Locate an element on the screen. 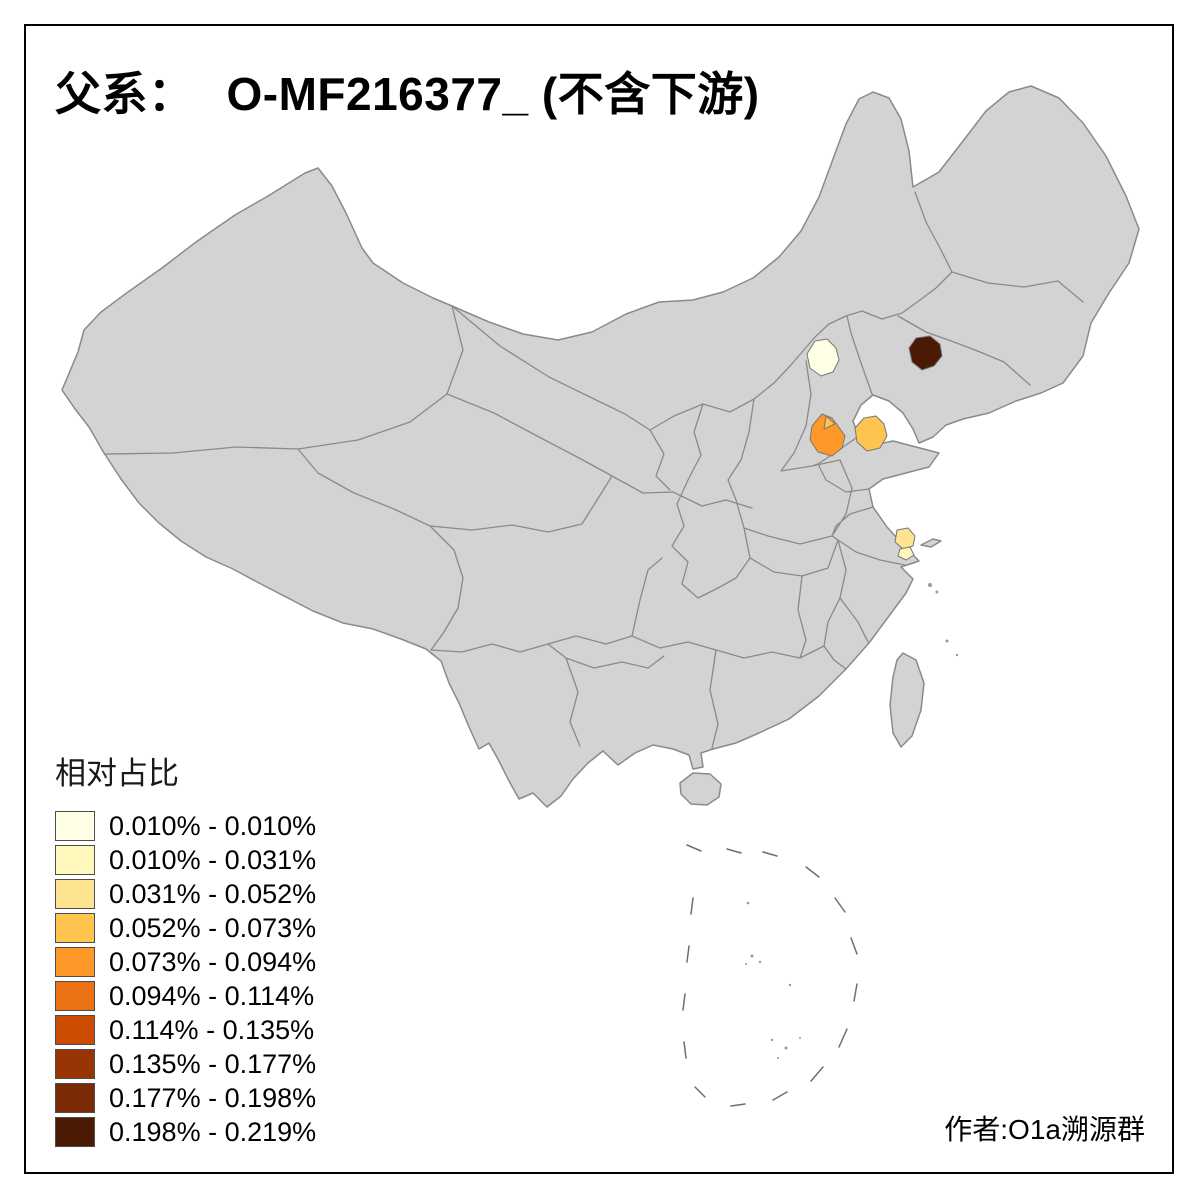 The height and width of the screenshot is (1200, 1200). legend-label: 0.031% - 0.052% is located at coordinates (213, 893).